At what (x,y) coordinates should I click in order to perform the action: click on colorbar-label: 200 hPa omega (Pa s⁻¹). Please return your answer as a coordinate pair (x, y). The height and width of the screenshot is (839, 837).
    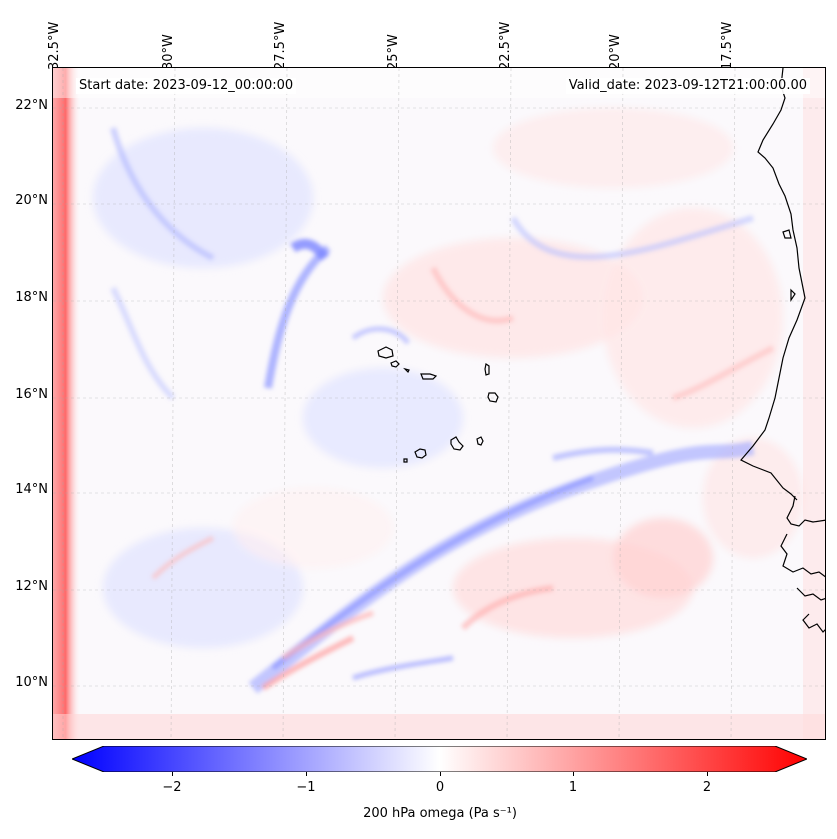
    Looking at the image, I should click on (440, 813).